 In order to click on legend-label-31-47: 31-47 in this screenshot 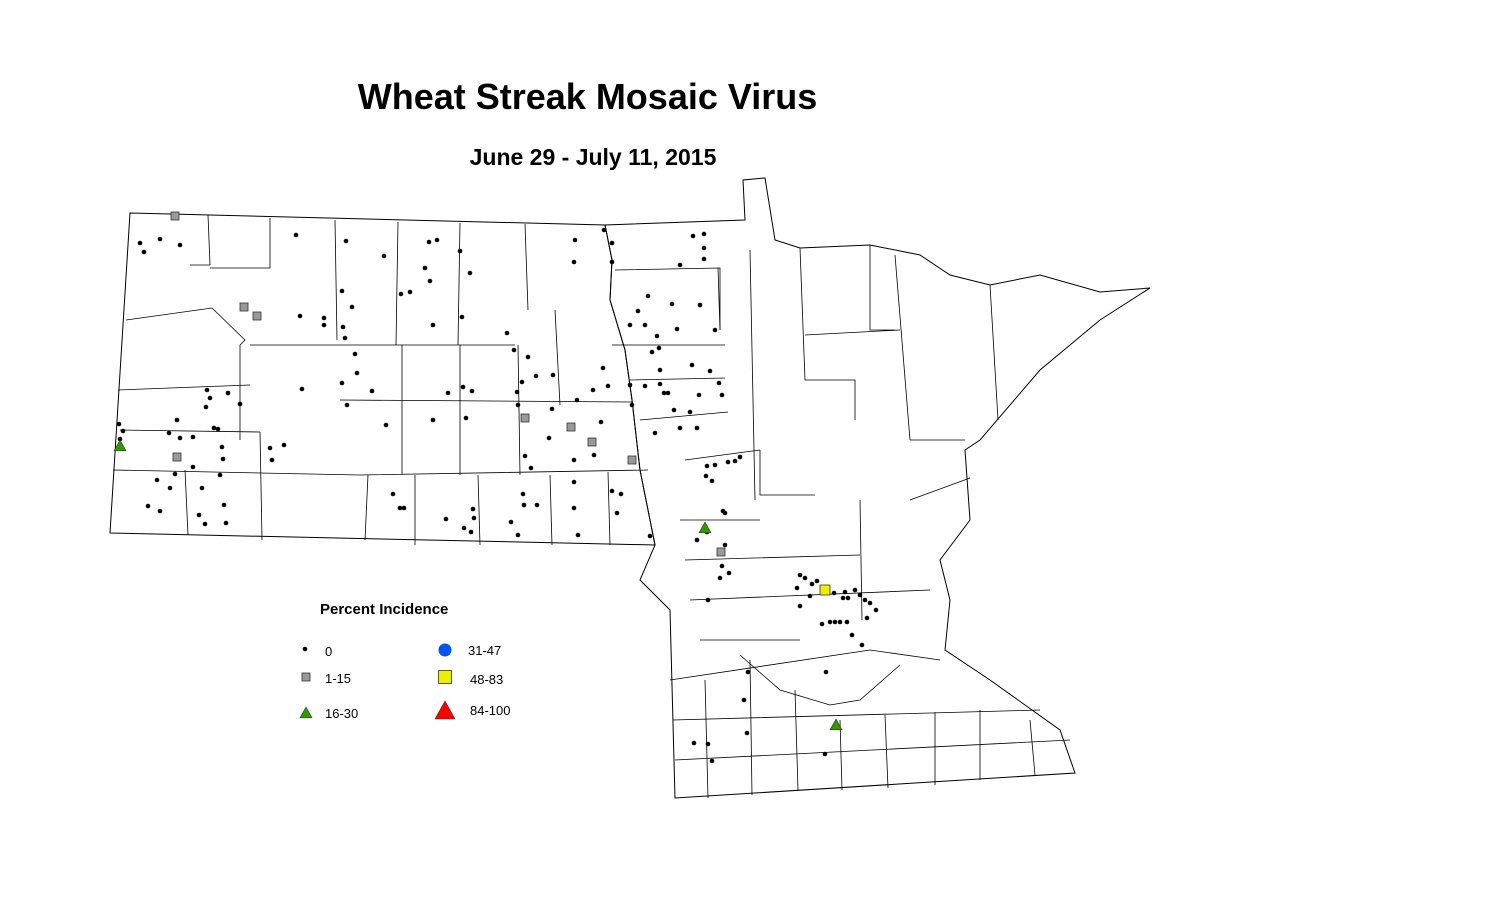, I will do `click(485, 650)`.